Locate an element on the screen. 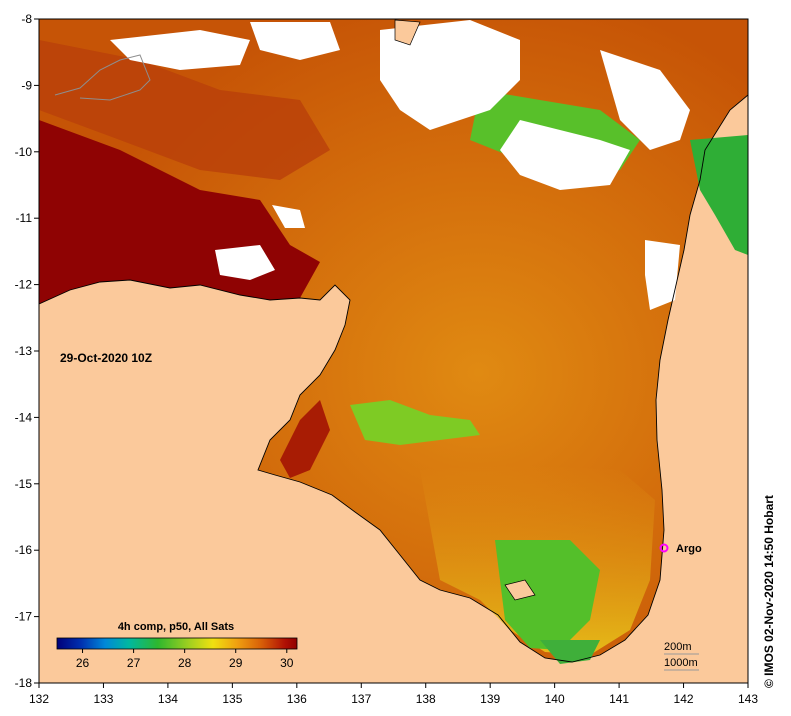 This screenshot has width=791, height=716. colorbar: 4h comp, p50, All Sats 26 27 28 29 30 is located at coordinates (177, 645).